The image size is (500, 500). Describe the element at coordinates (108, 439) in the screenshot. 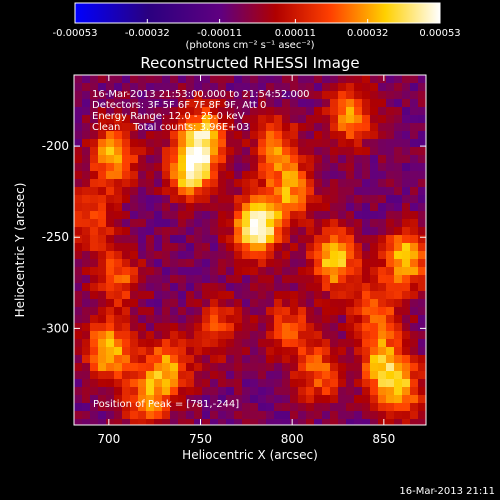

I see `x-tick-label: 700` at that location.